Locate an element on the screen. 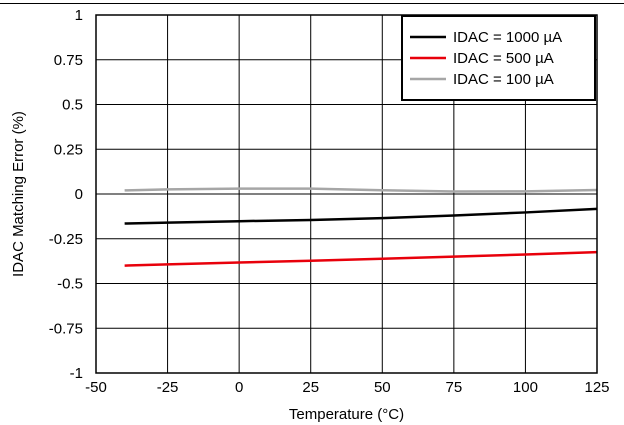  legend-label: IDAC = 500 µA is located at coordinates (503, 58).